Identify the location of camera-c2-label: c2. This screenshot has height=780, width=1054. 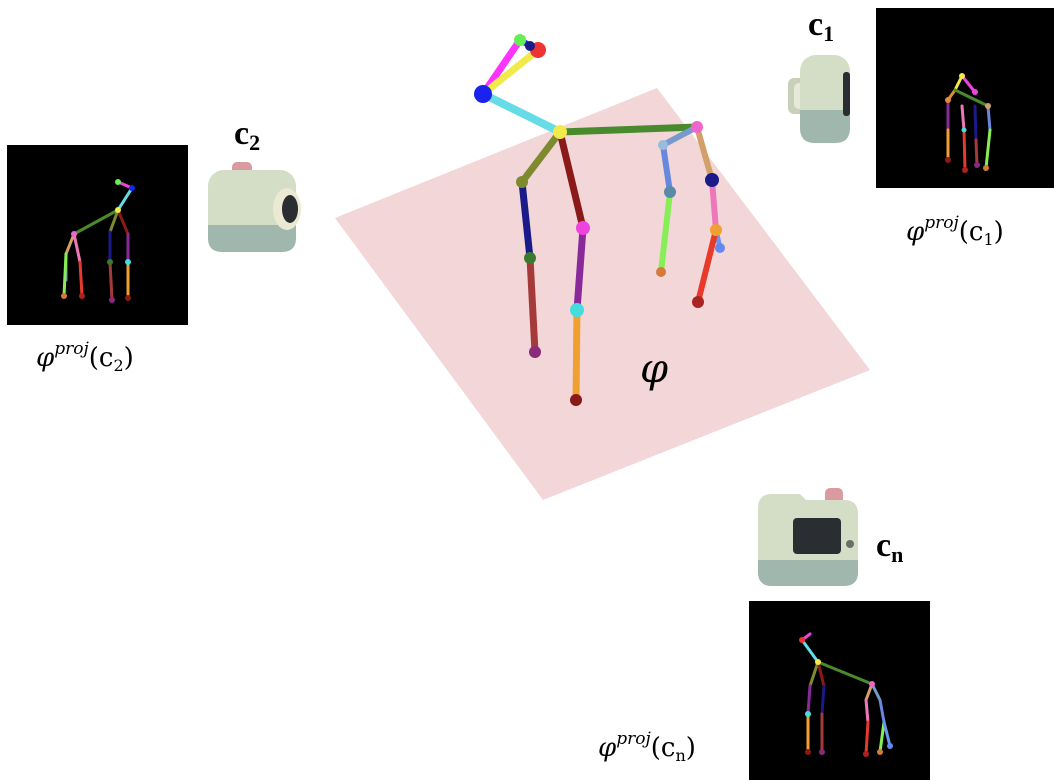
(247, 135).